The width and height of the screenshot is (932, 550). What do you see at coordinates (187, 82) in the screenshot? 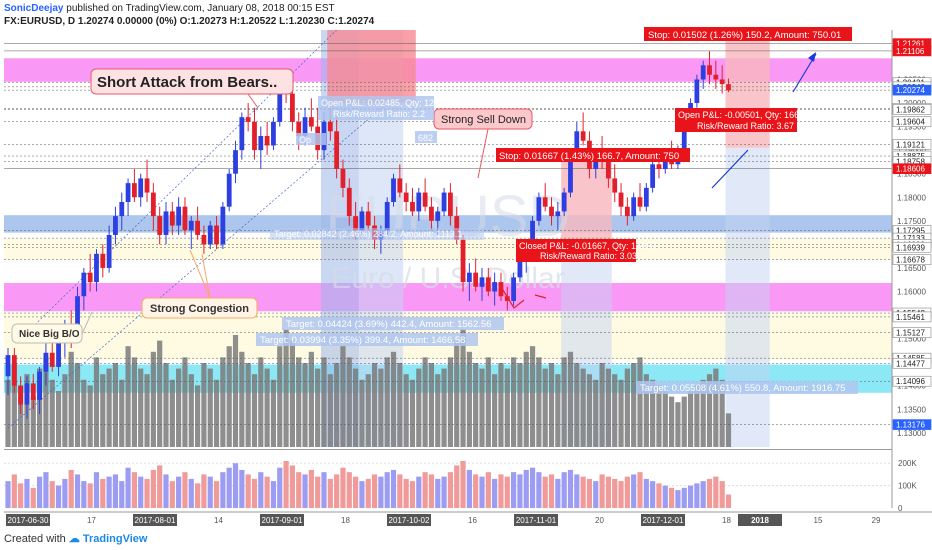
I see `short-attack-text: Short Attack from Bears..` at bounding box center [187, 82].